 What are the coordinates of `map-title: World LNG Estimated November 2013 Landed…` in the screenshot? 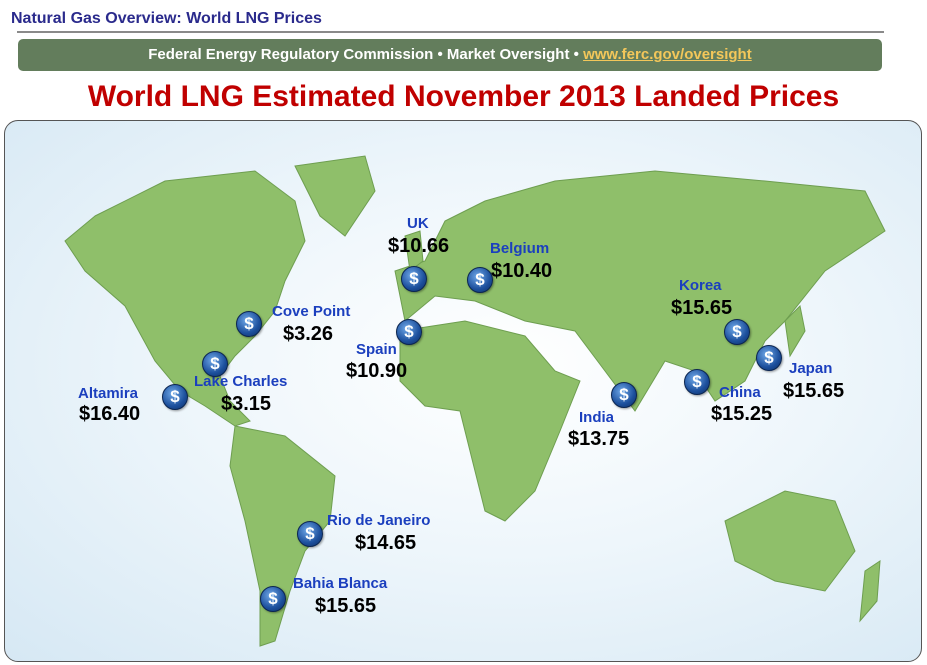 It's located at (463, 96).